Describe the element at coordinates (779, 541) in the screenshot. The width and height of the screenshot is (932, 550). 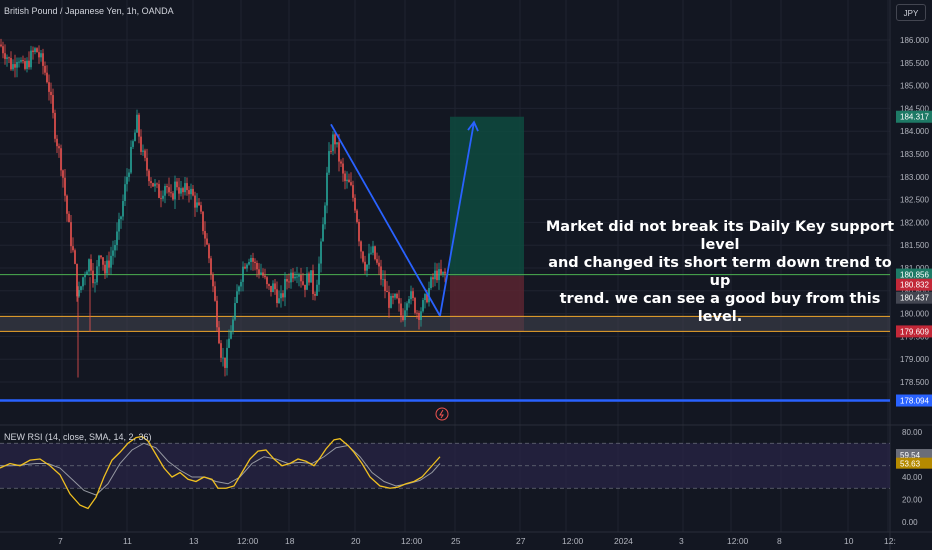
I see `time-tick-label: 8` at that location.